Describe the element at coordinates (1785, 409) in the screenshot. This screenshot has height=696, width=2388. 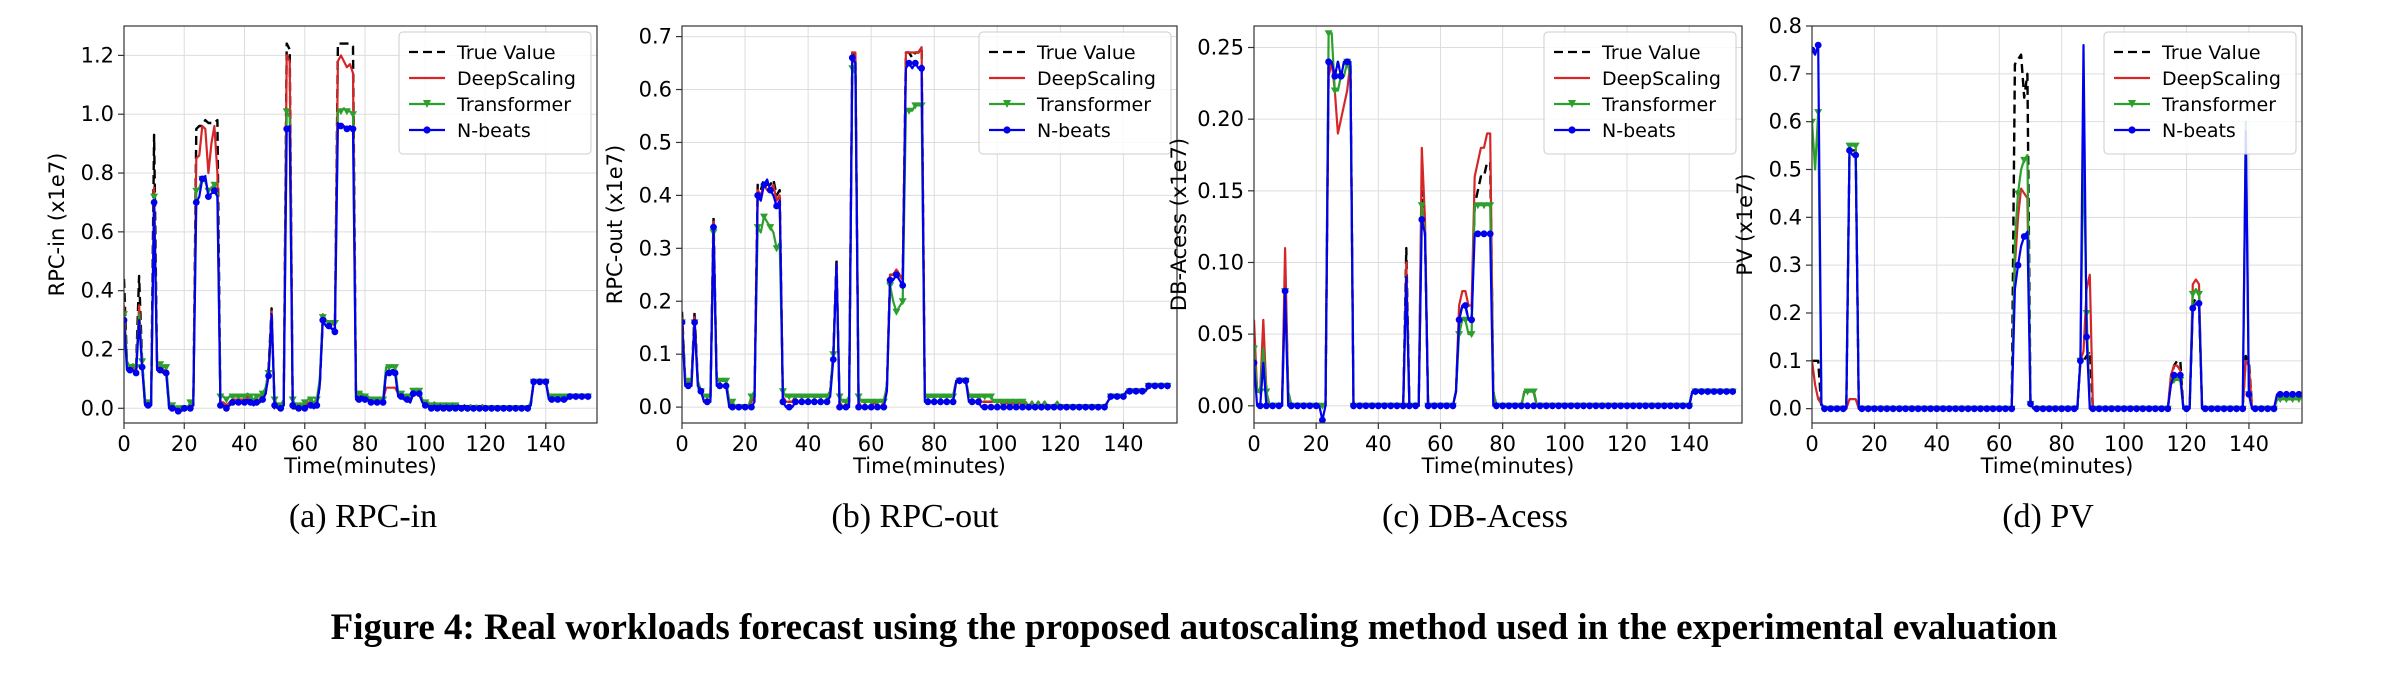
I see `y-tick-label: 0.0` at that location.